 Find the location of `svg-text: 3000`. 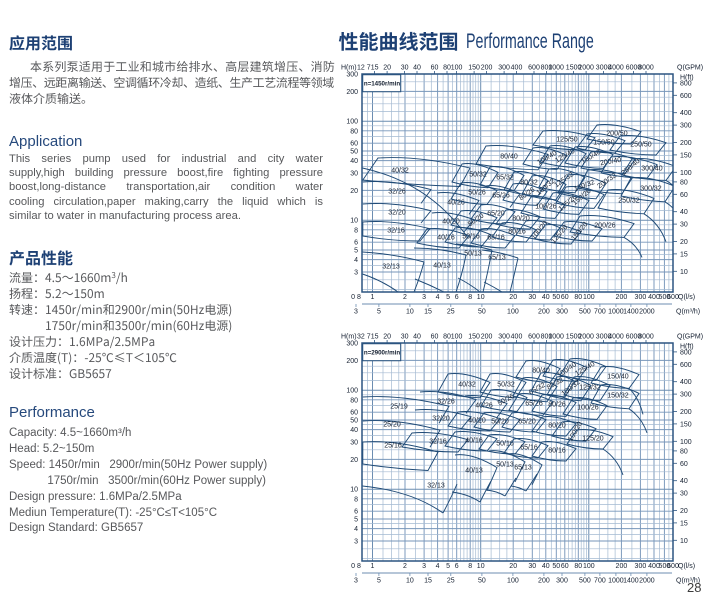

svg-text: 3000 is located at coordinates (604, 68).